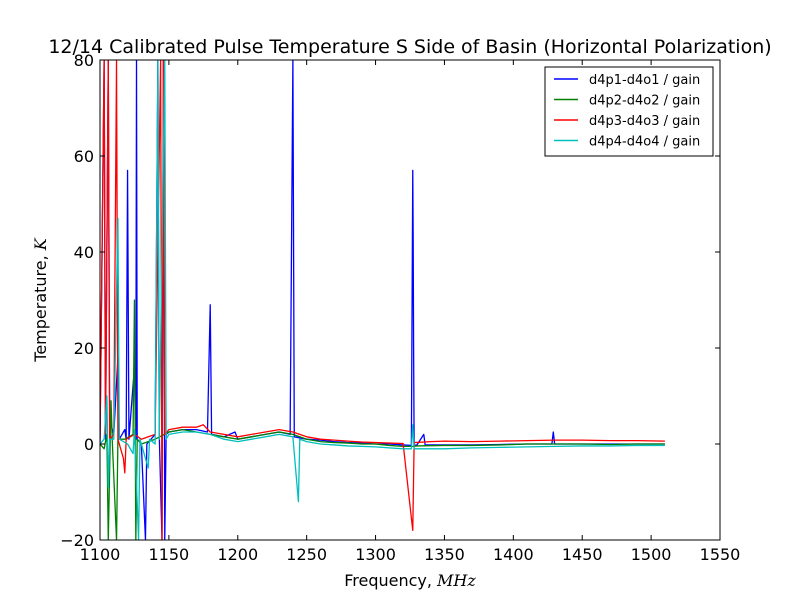 Image resolution: width=800 pixels, height=600 pixels. I want to click on legend-label-1: d4p1-d4o1 / gain, so click(644, 80).